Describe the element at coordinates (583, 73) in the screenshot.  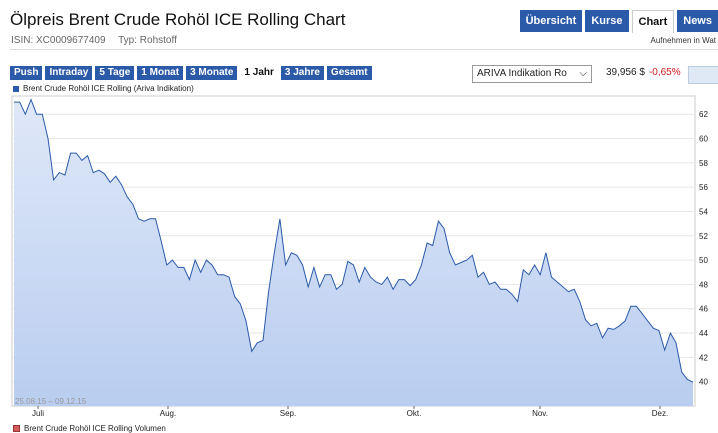
I see `chevron-down-icon: ⌵` at that location.